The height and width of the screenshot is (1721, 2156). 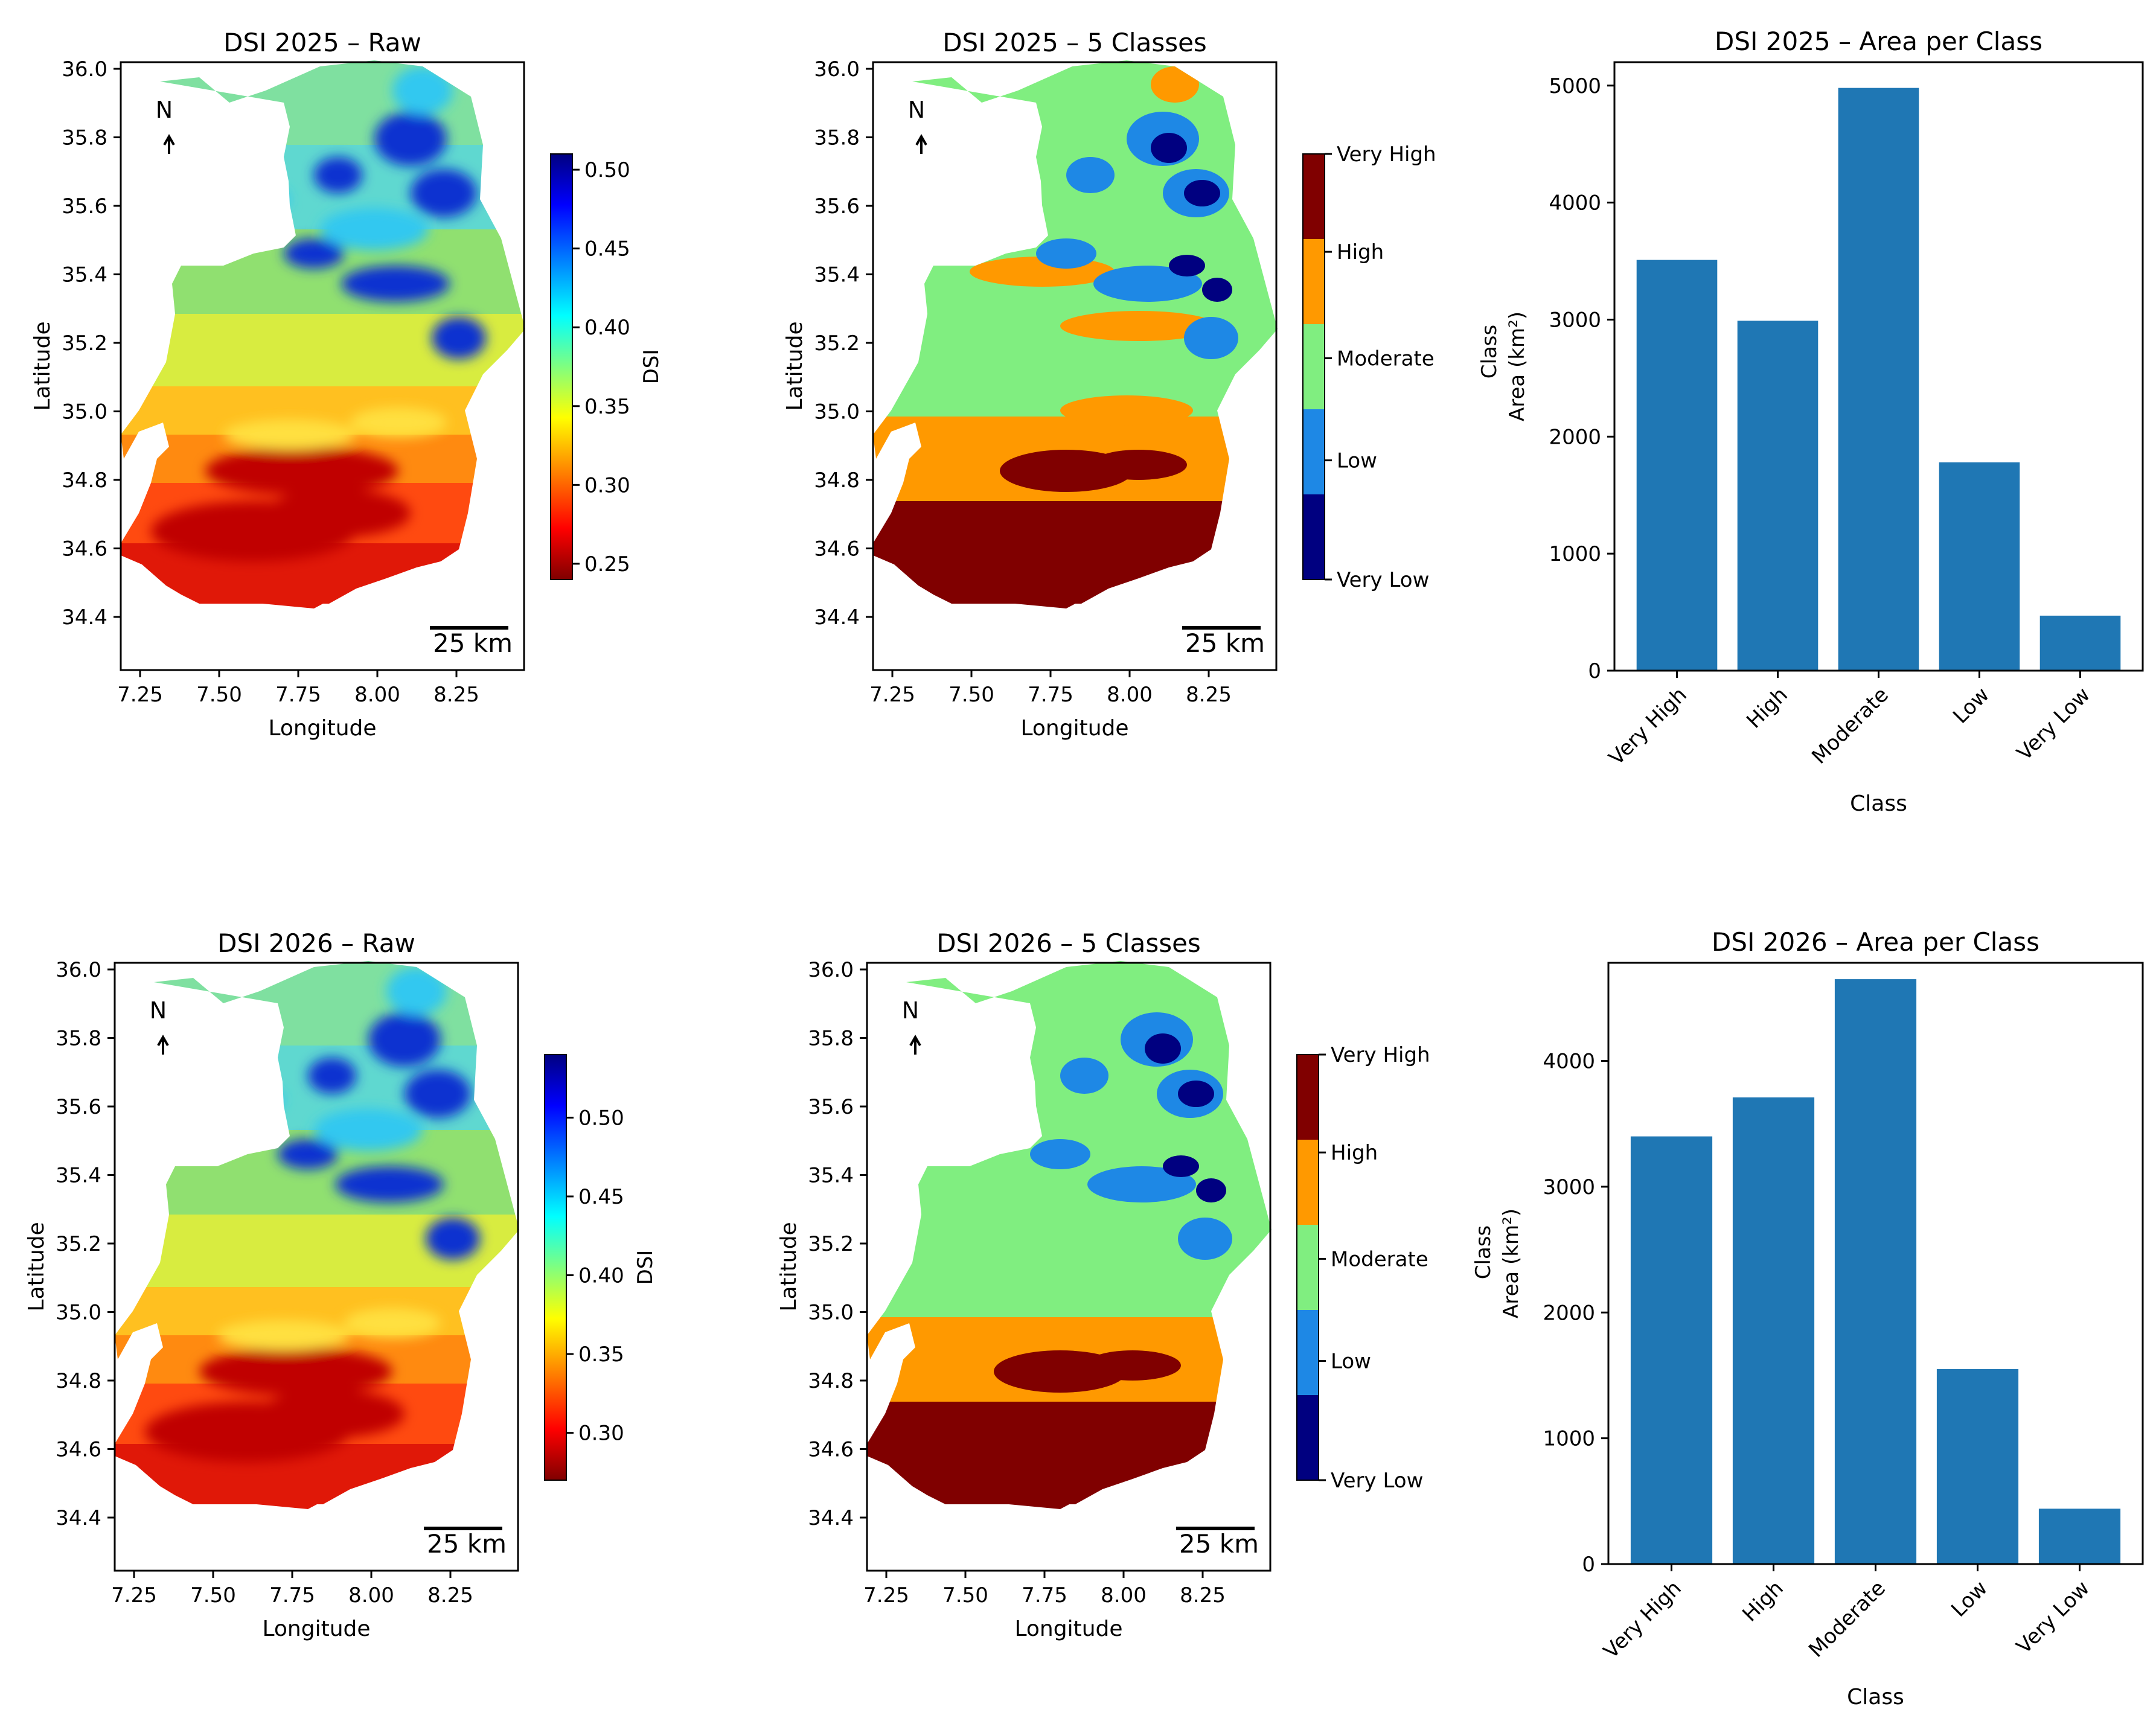 I want to click on dsi-texture, so click(x=312, y=1214).